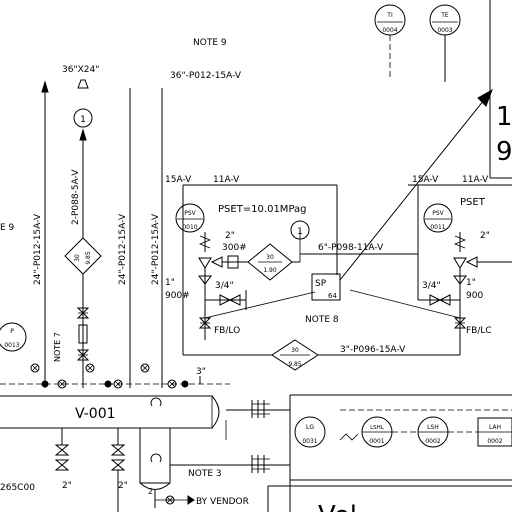 The image size is (512, 512). I want to click on size-2in-c: 2", so click(67, 486).